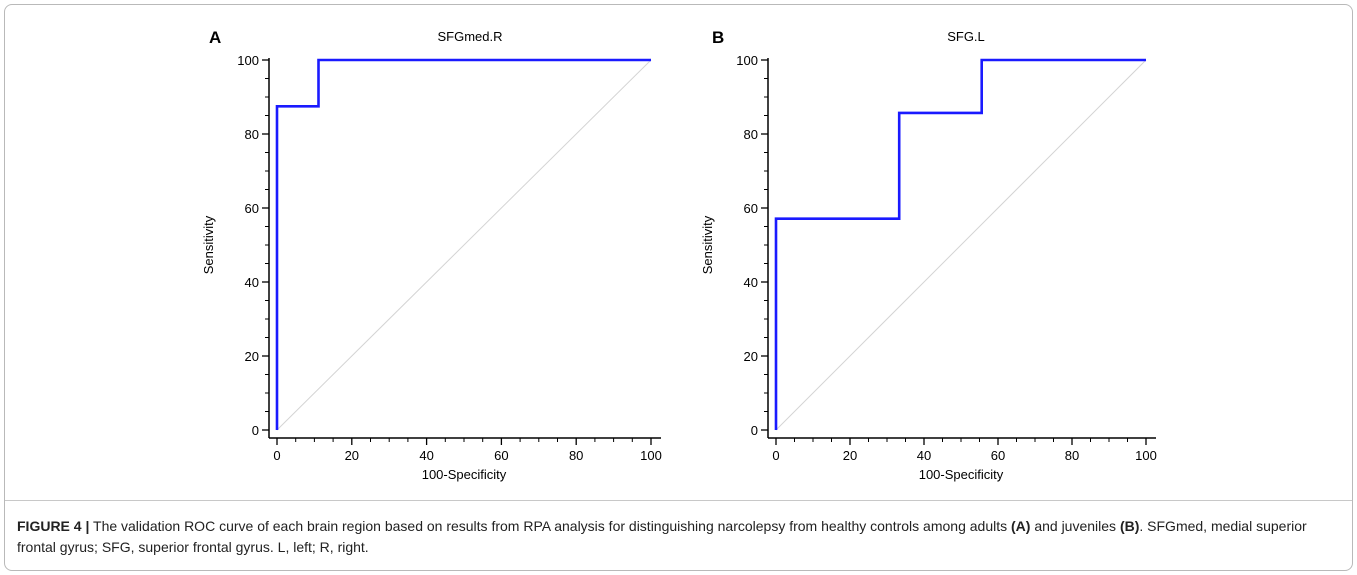 Image resolution: width=1357 pixels, height=575 pixels. I want to click on caption-ref-b: (B), so click(1129, 526).